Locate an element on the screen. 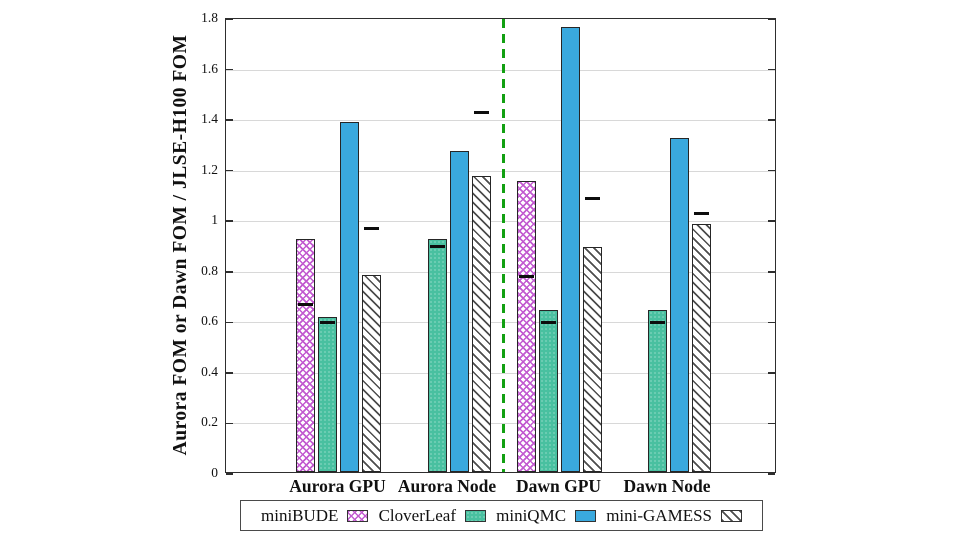  gridline-0.2 is located at coordinates (500, 424).